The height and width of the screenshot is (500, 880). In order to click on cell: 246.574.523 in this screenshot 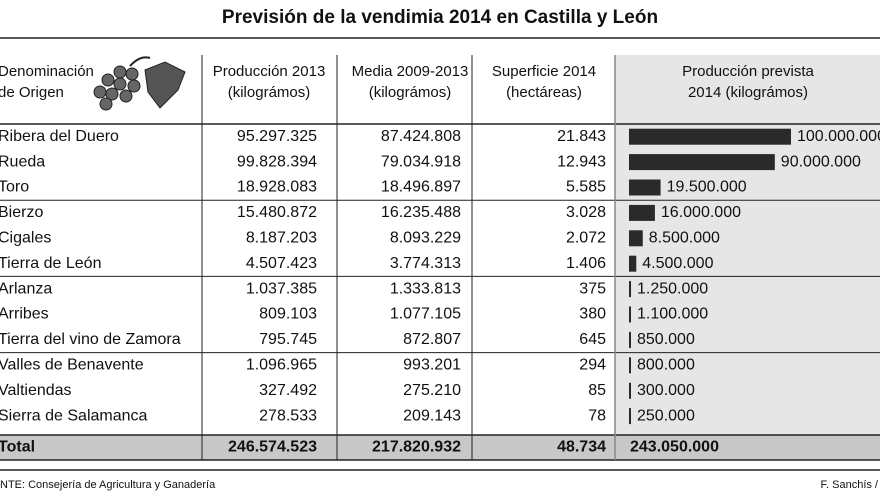, I will do `click(272, 447)`.